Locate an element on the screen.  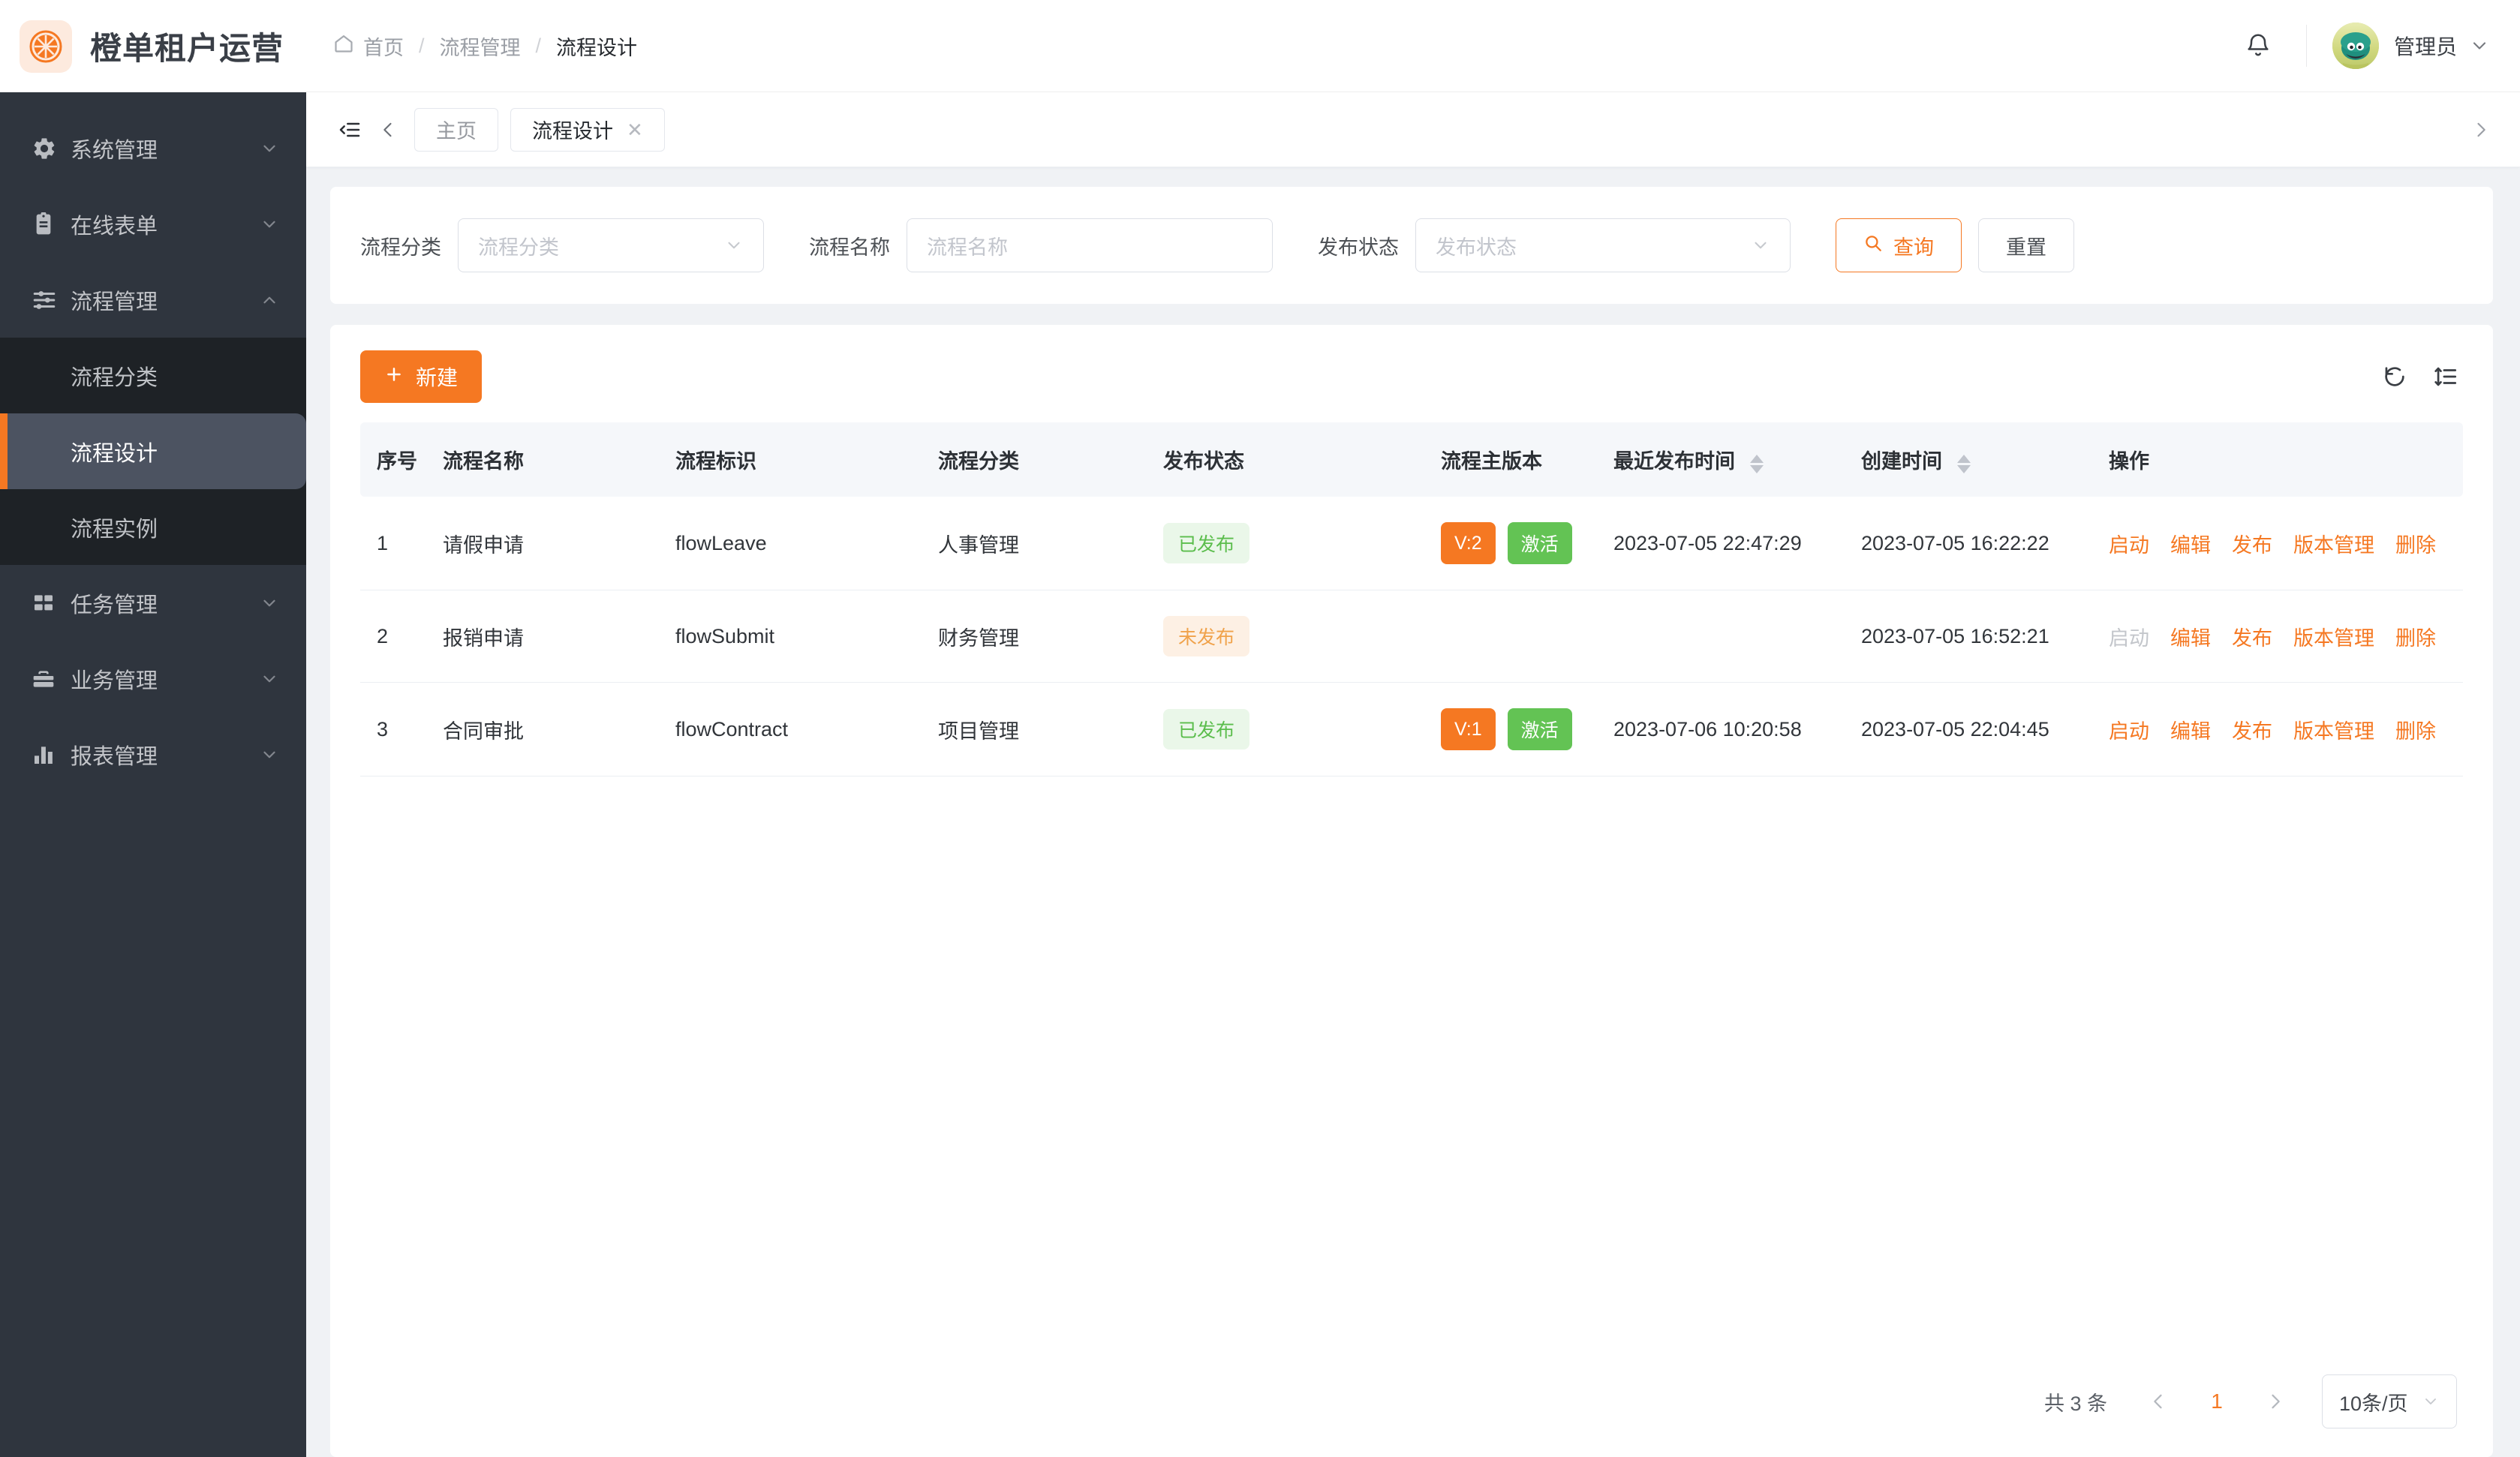
status-badge: 未发布 is located at coordinates (1206, 636).